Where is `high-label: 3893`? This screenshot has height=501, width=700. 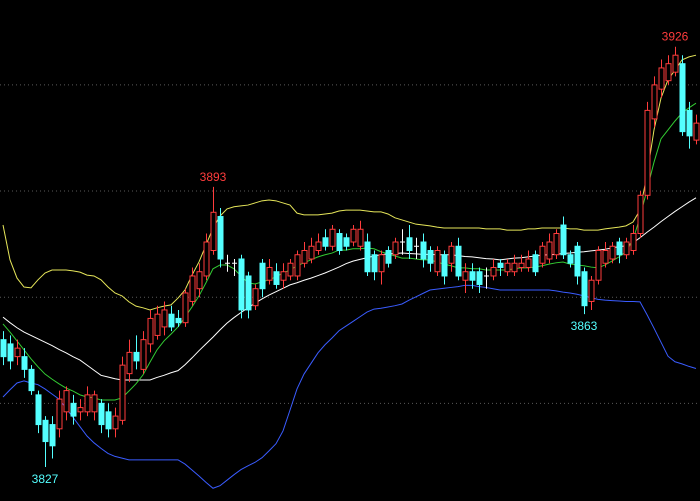 high-label: 3893 is located at coordinates (213, 177).